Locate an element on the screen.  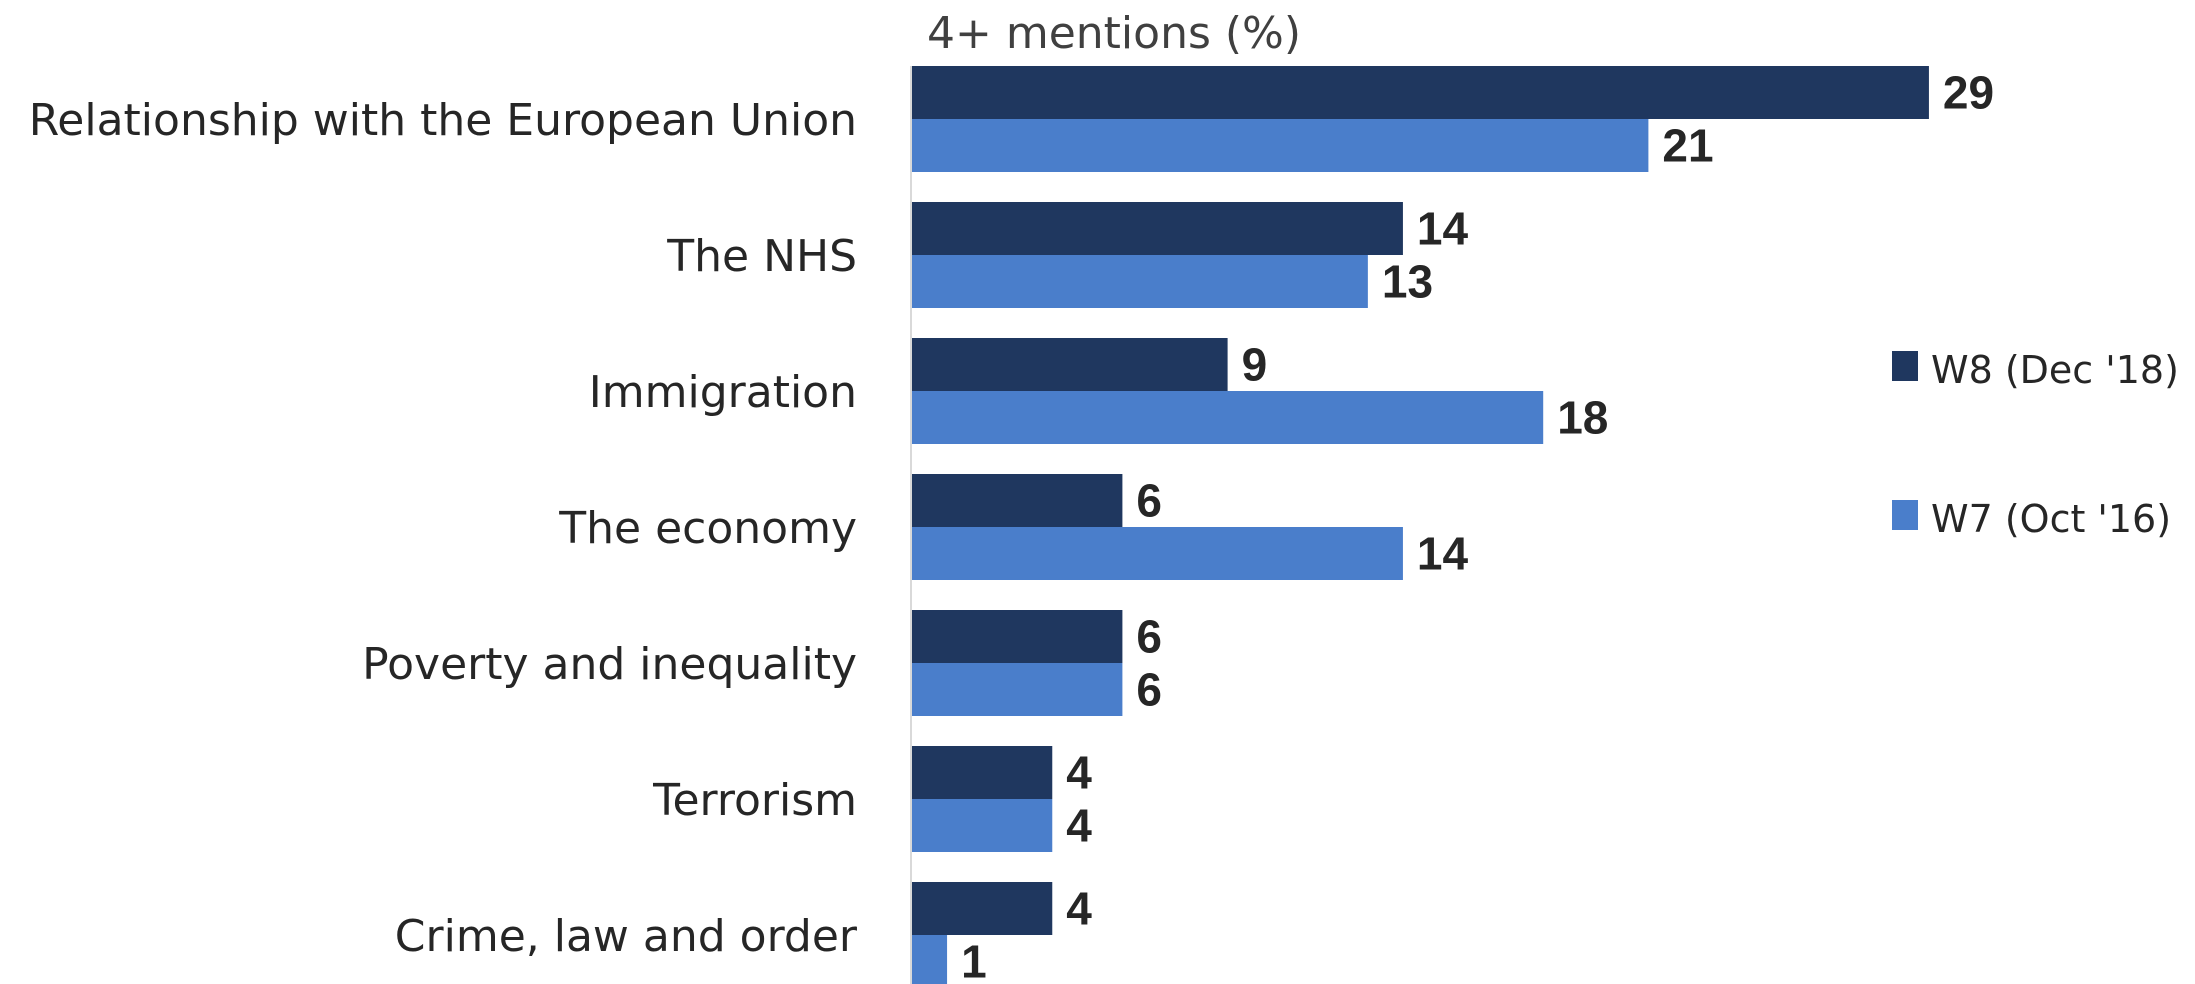
legend-label: W7 (Oct '16) is located at coordinates (2051, 519).